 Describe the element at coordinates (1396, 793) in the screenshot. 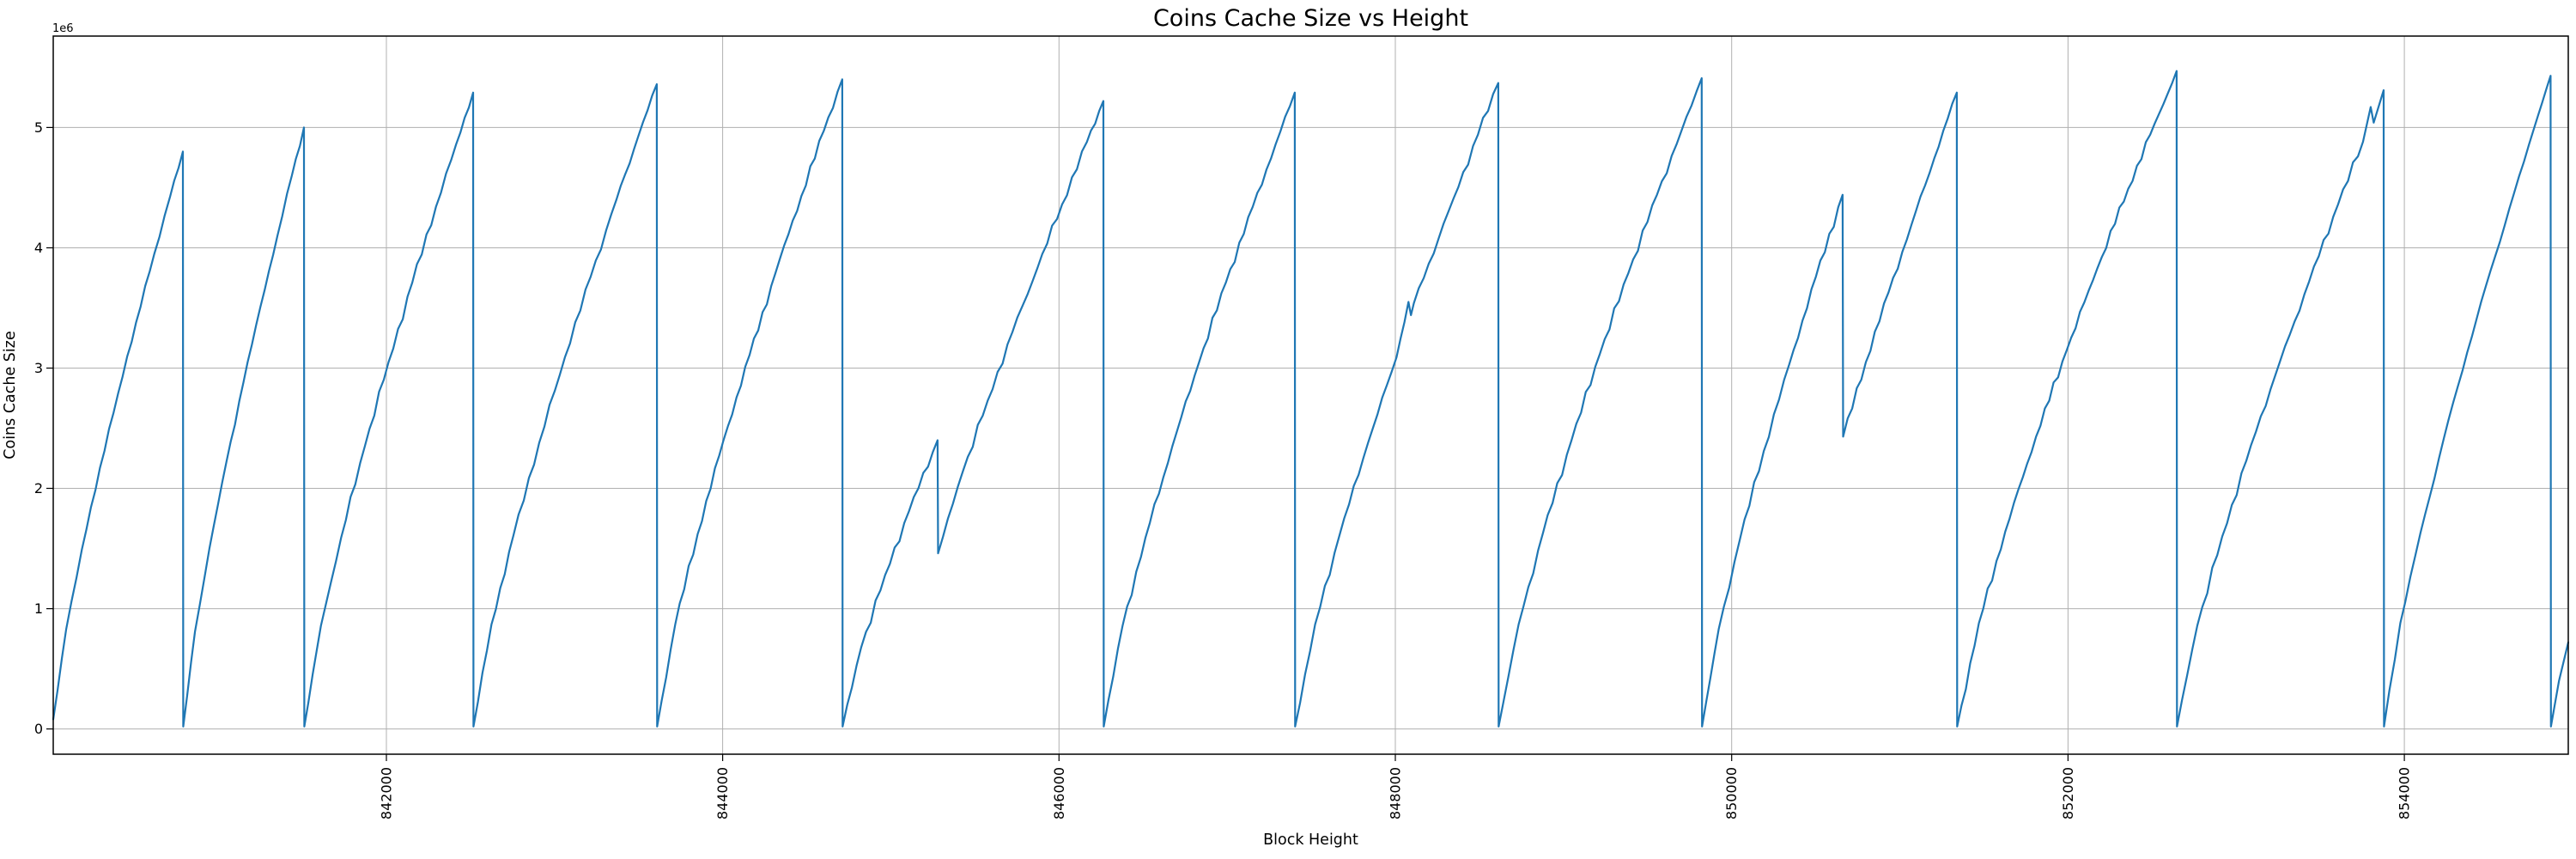

I see `x-tick-label: 848000` at that location.